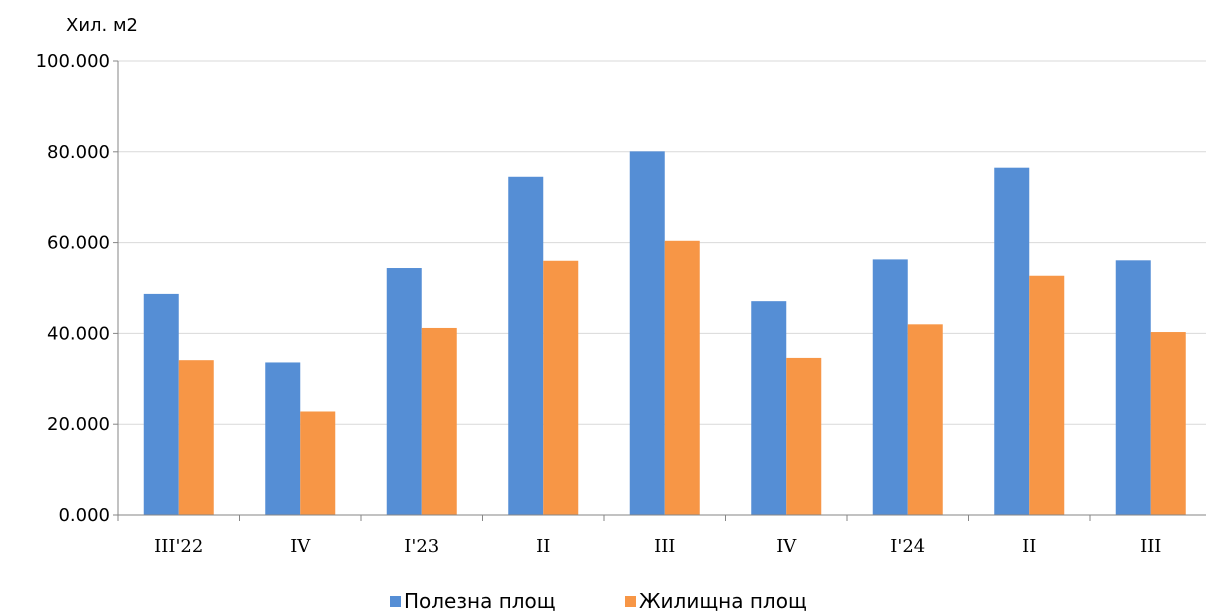 The image size is (1206, 612). I want to click on x-tick-label: I'23, so click(421, 546).